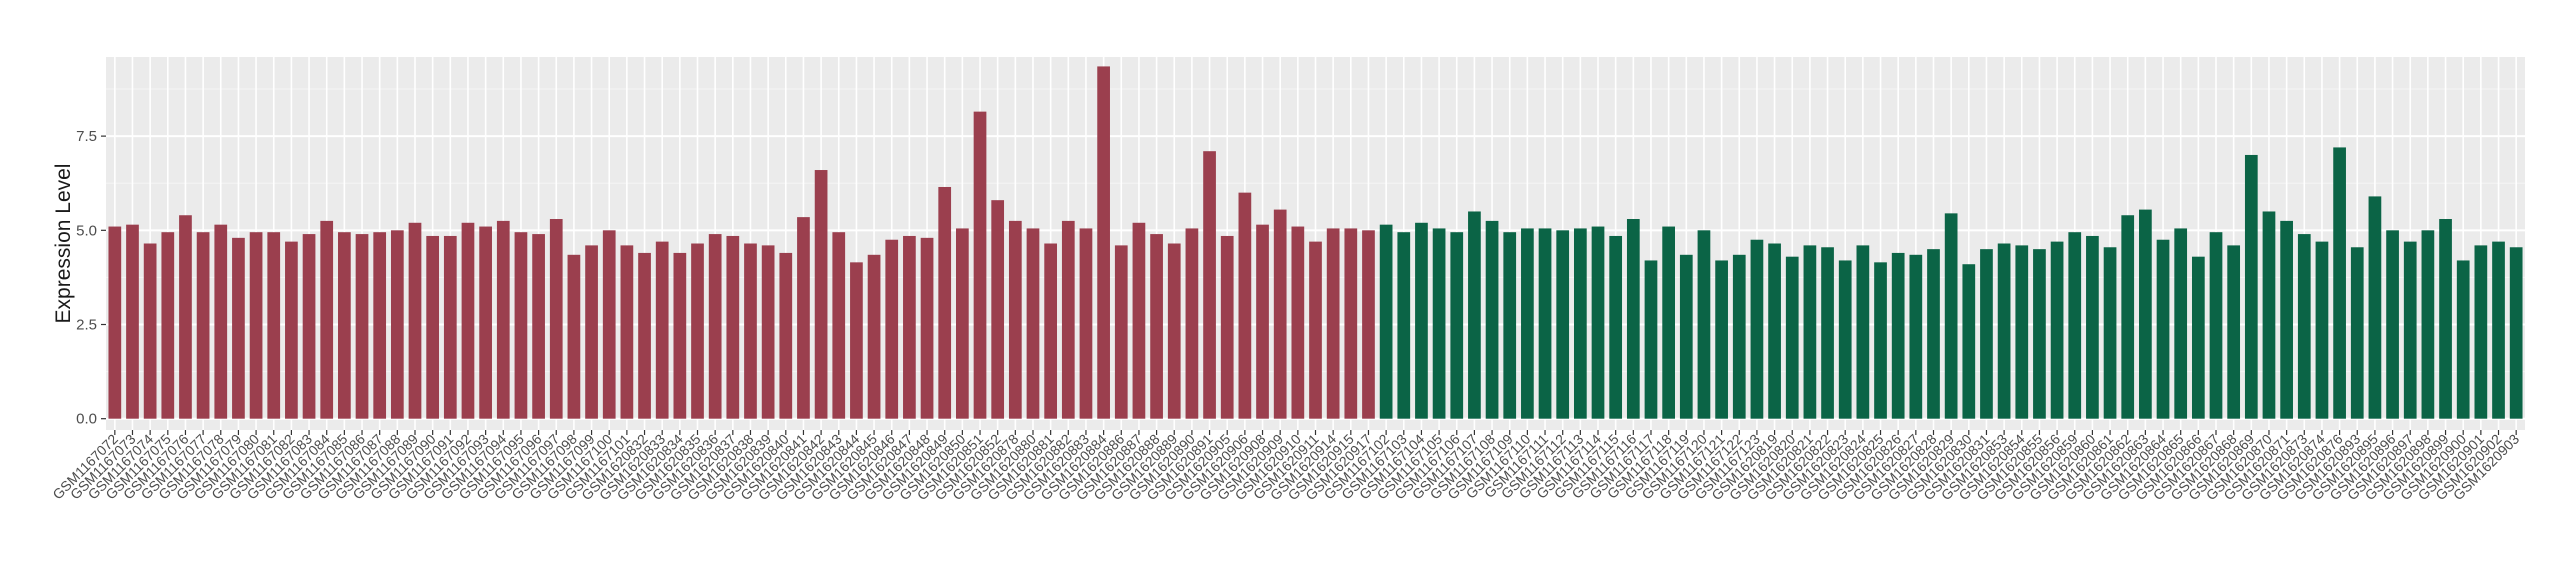  Describe the element at coordinates (574, 336) in the screenshot. I see `bar-GSM1167098` at that location.